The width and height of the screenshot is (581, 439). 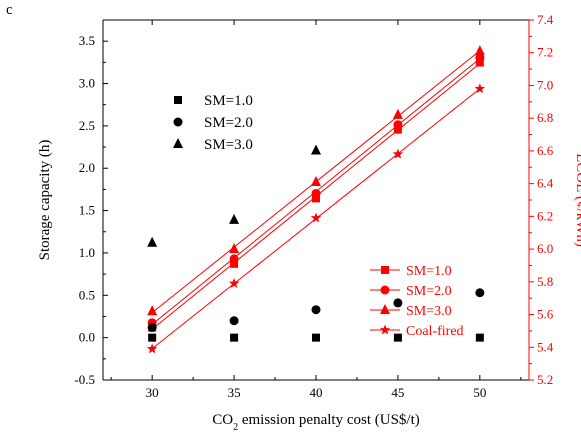 I want to click on y-left-tick-label: 3.5, so click(x=87, y=40).